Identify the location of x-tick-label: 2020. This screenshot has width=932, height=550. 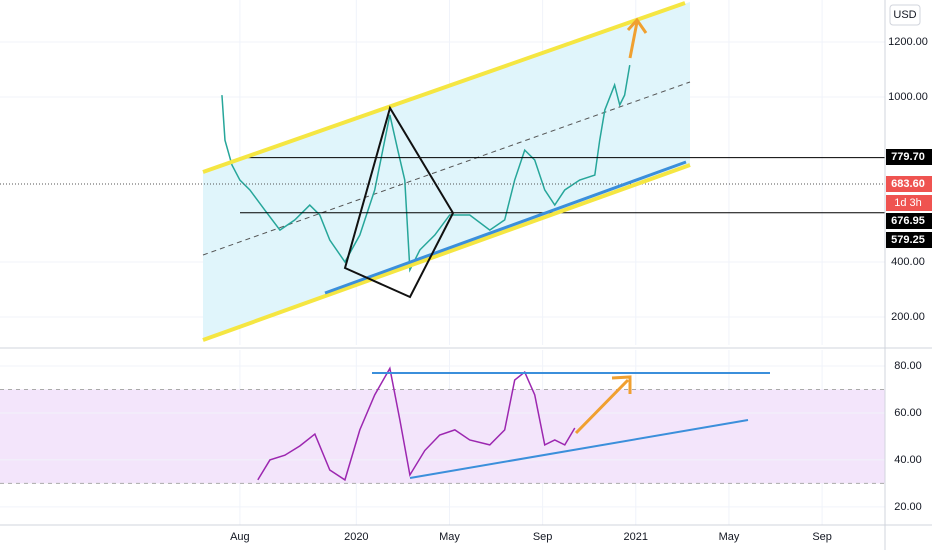
(356, 537).